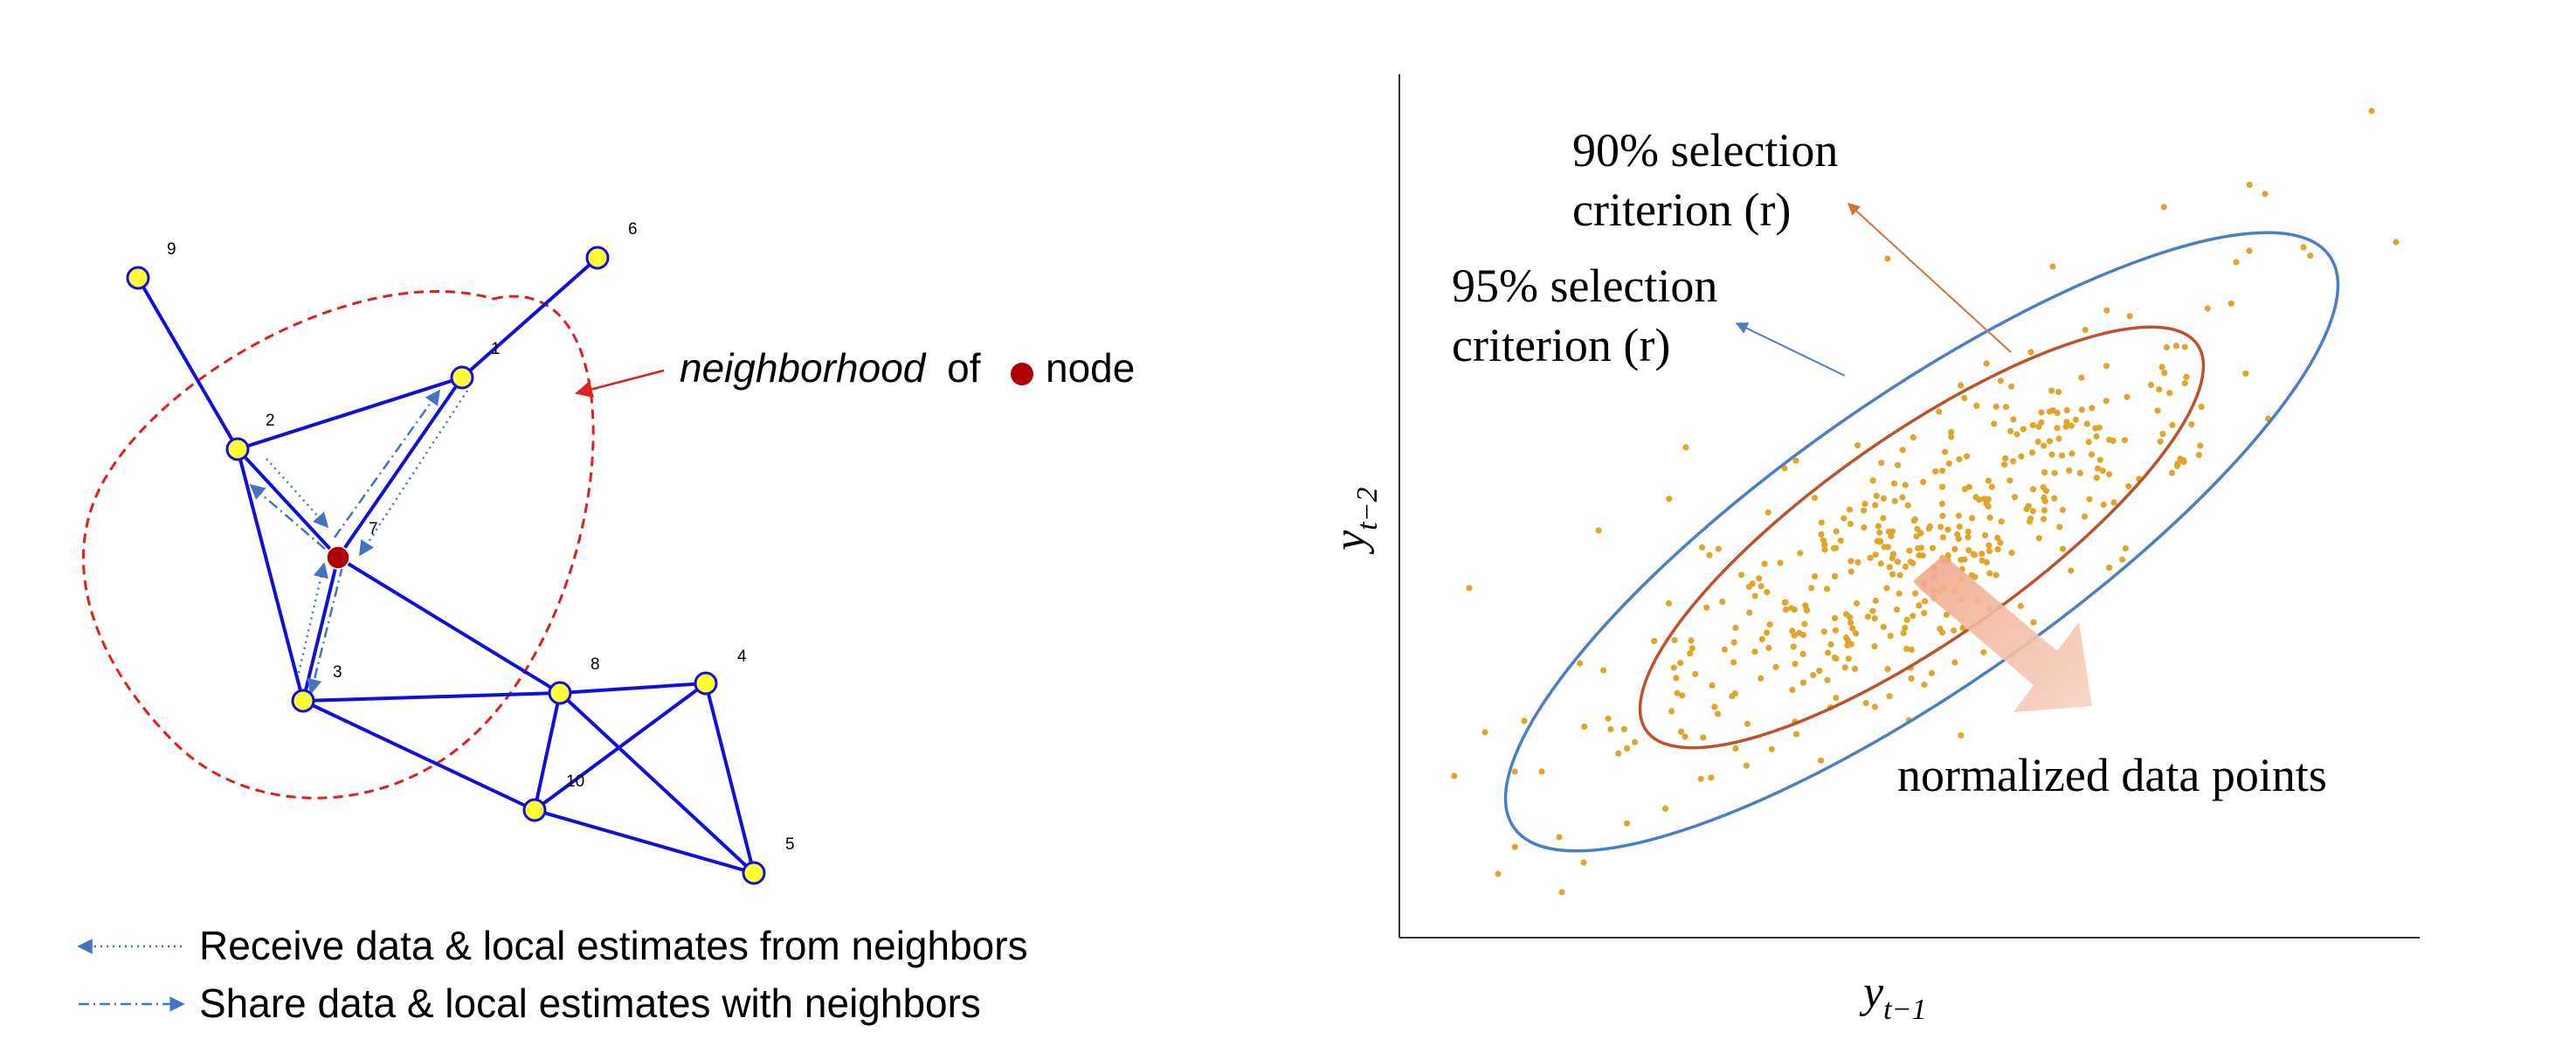  What do you see at coordinates (1790, 349) in the screenshot?
I see `pointer-95-arrow` at bounding box center [1790, 349].